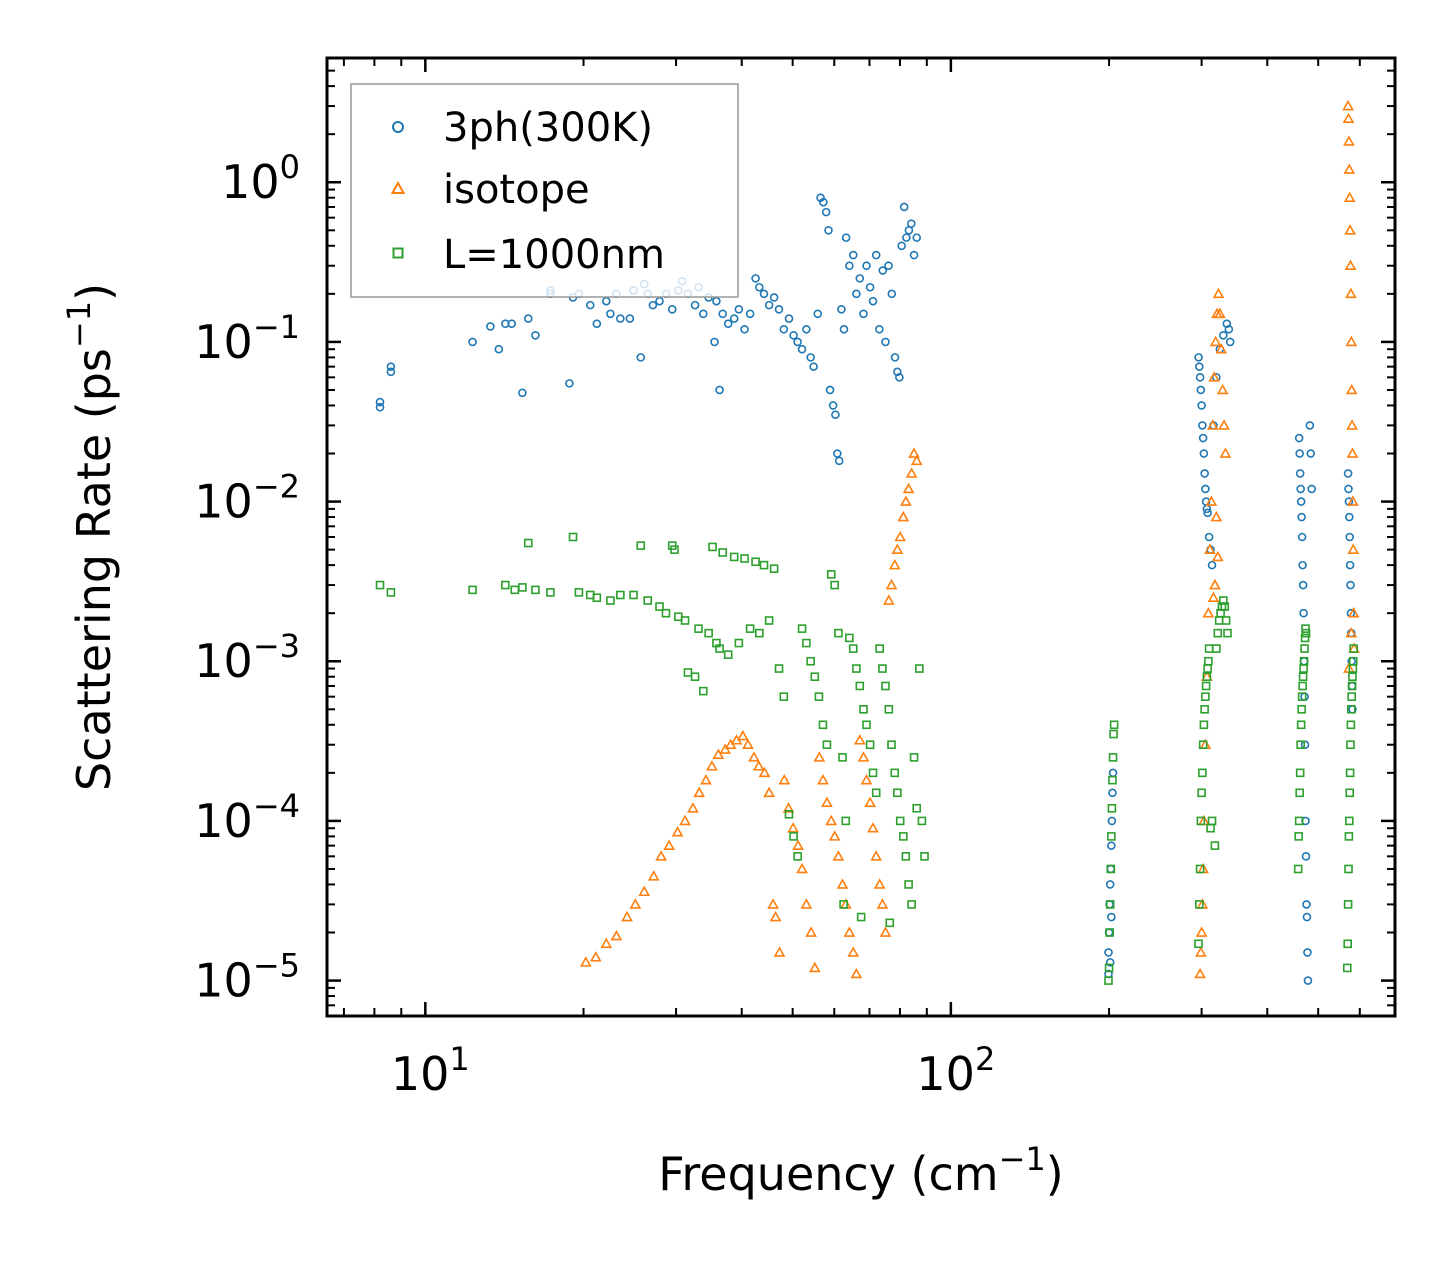  I want to click on y-axis-label-exp: −1, so click(79, 324).